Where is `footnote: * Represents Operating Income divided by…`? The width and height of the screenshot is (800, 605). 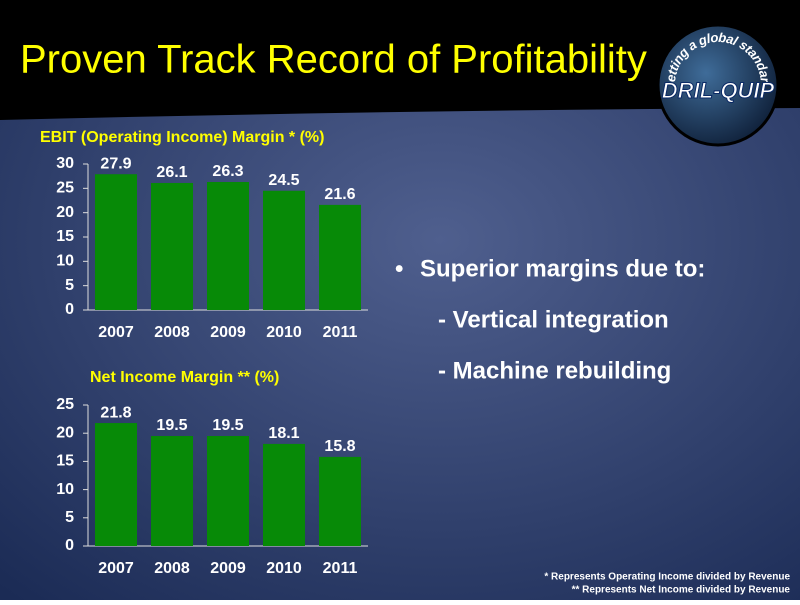 footnote: * Represents Operating Income divided by… is located at coordinates (667, 577).